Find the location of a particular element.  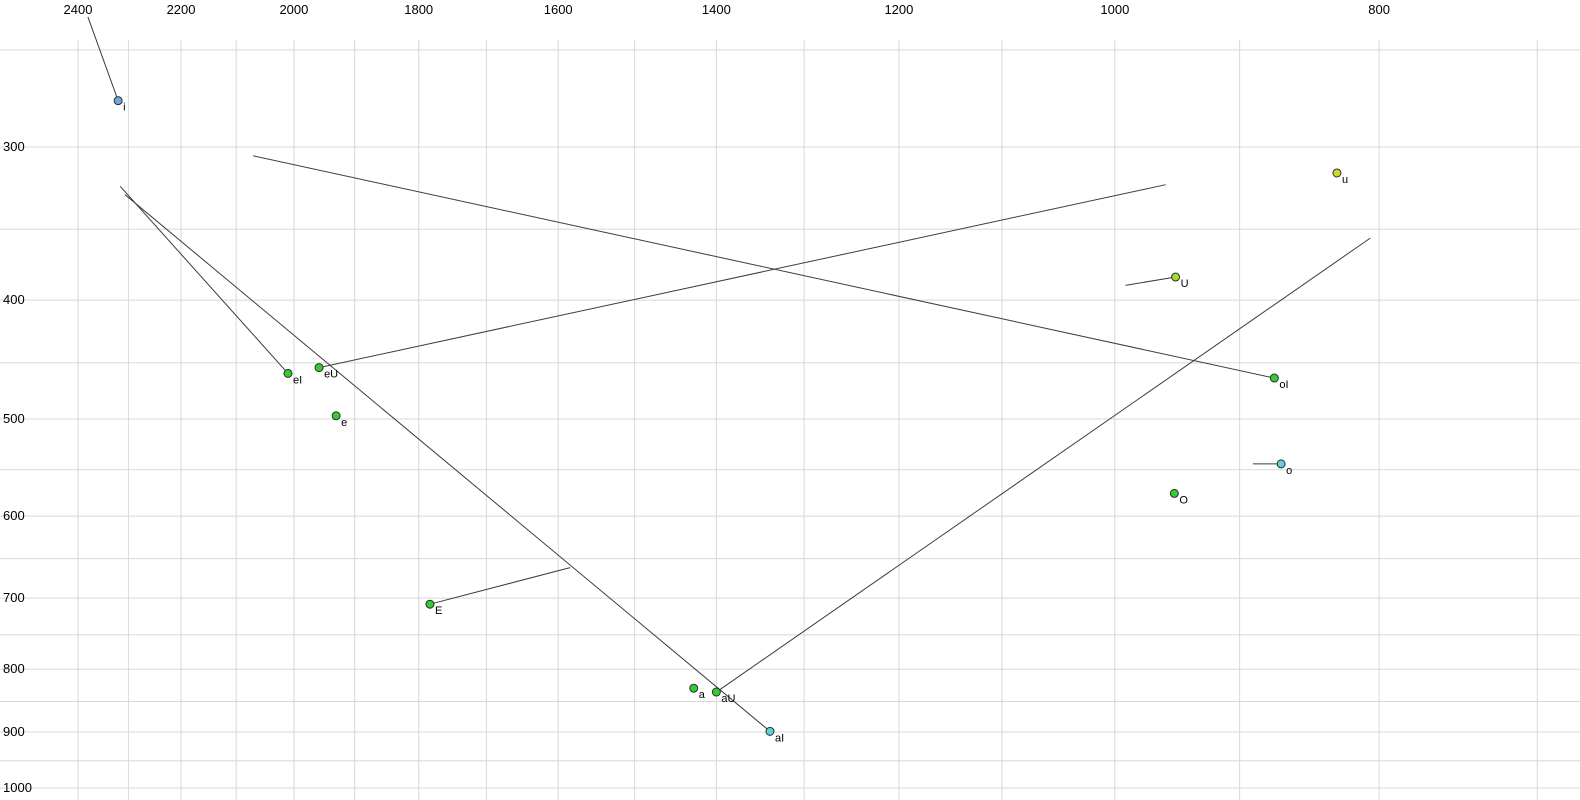

y-tick-label: 1000 is located at coordinates (17, 787).